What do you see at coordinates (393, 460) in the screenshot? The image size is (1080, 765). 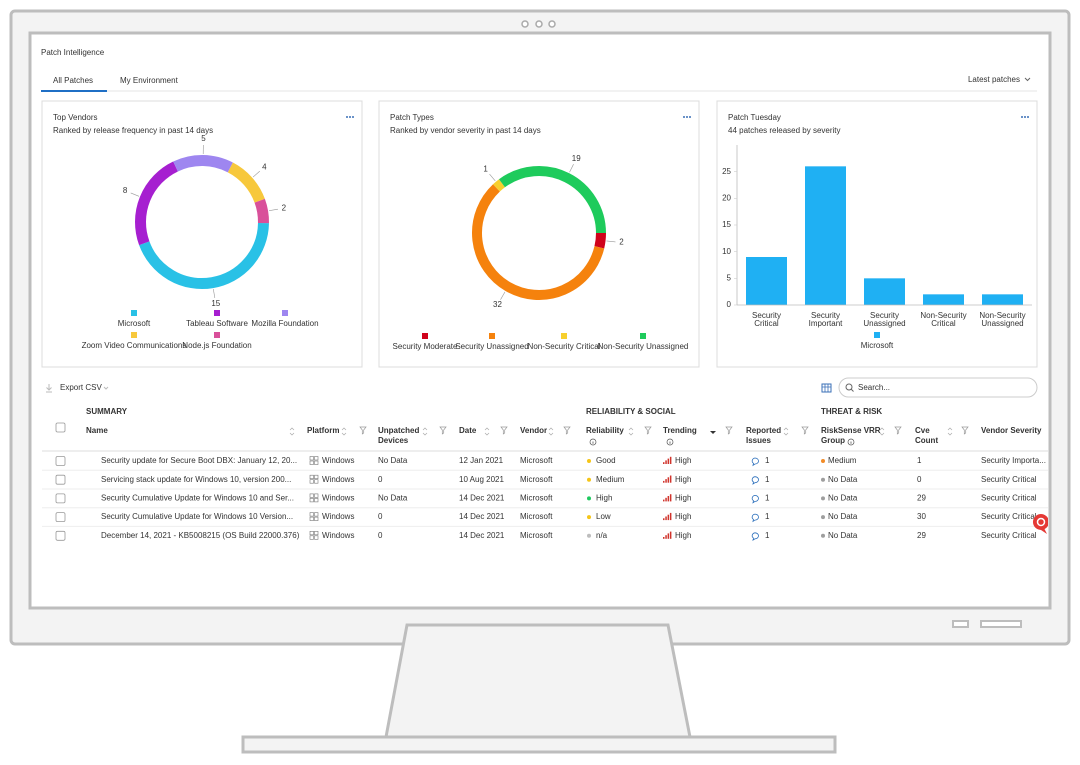 I see `table-cell: No Data` at bounding box center [393, 460].